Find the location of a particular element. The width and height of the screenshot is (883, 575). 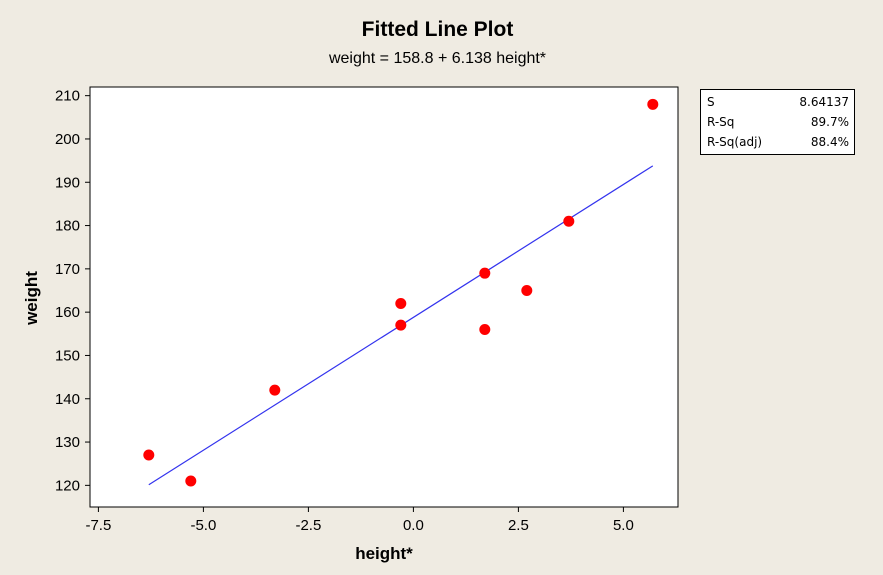

stat-row: R-Sq 89.7% is located at coordinates (777, 122).